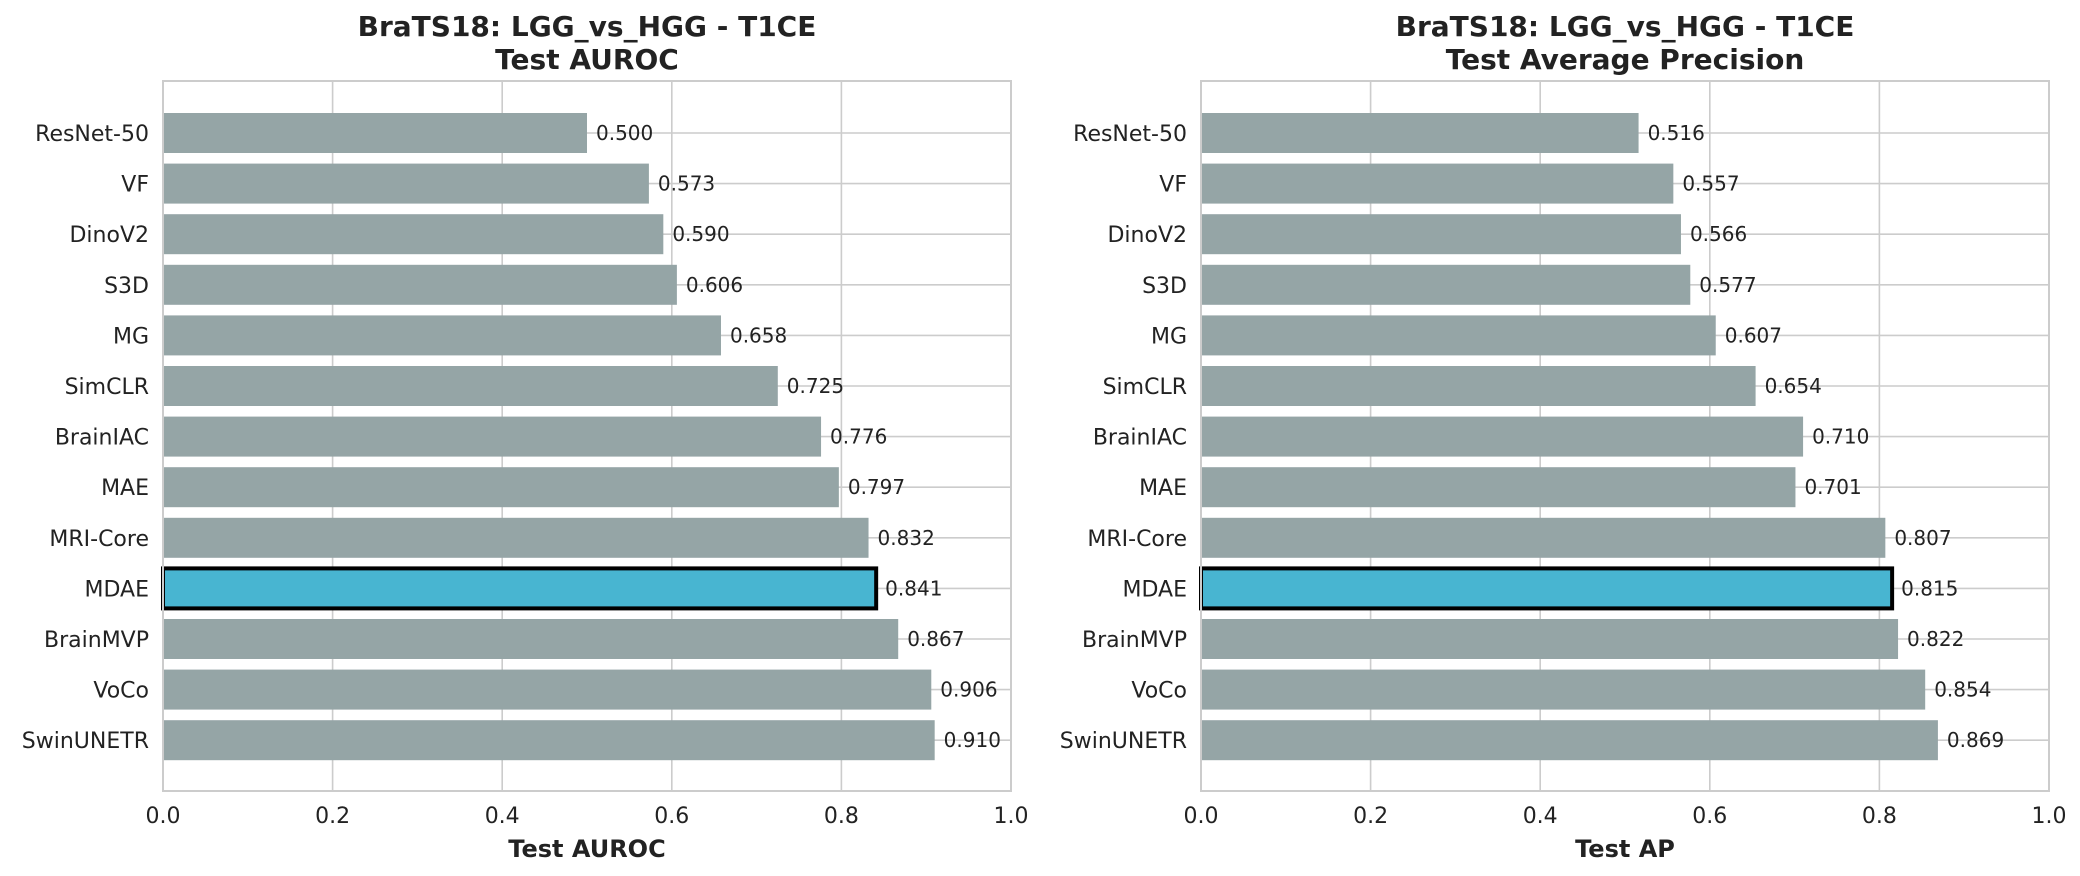 The height and width of the screenshot is (876, 2080). Describe the element at coordinates (1625, 849) in the screenshot. I see `x-axis-label: Test AP` at that location.